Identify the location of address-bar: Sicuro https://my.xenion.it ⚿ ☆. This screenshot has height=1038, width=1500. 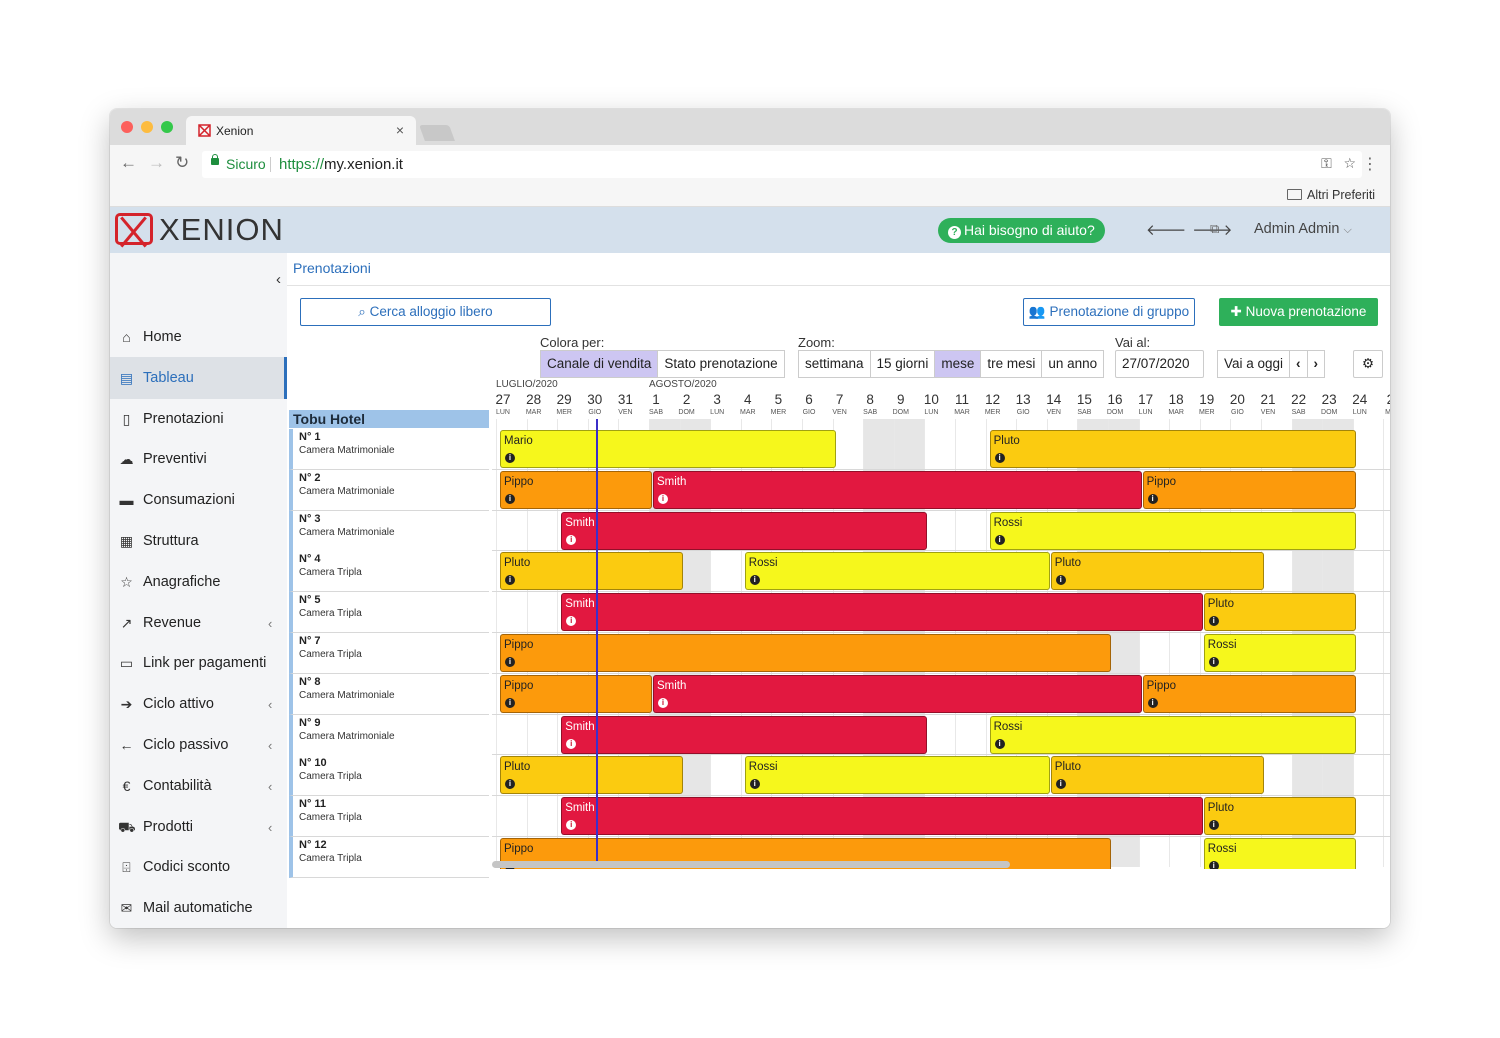
(782, 164).